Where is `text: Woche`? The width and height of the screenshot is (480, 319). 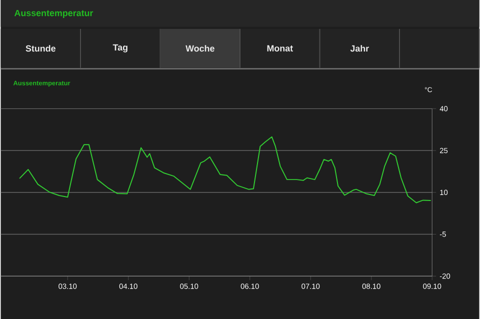
text: Woche is located at coordinates (200, 48).